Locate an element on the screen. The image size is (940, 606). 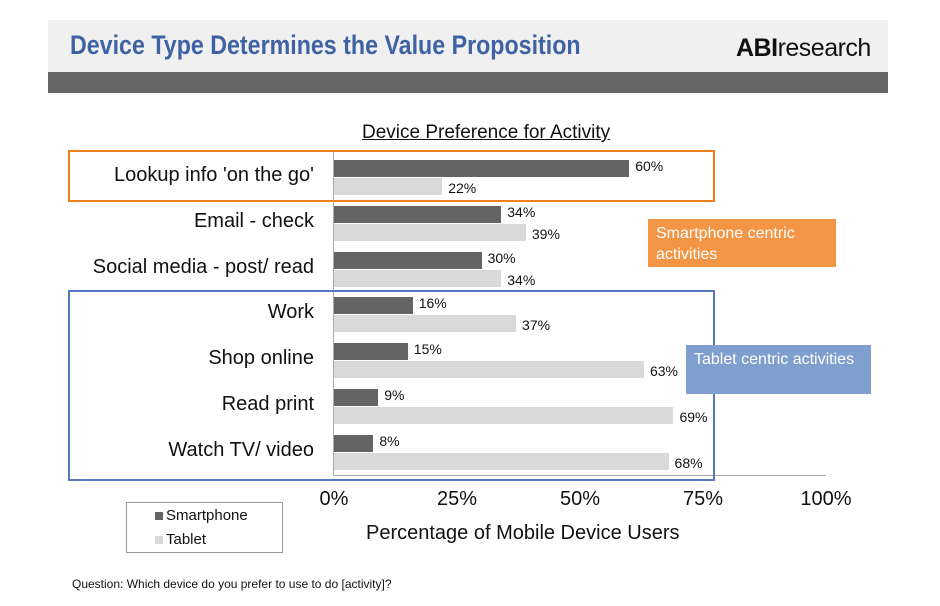
category-label: Email - check is located at coordinates (253, 220).